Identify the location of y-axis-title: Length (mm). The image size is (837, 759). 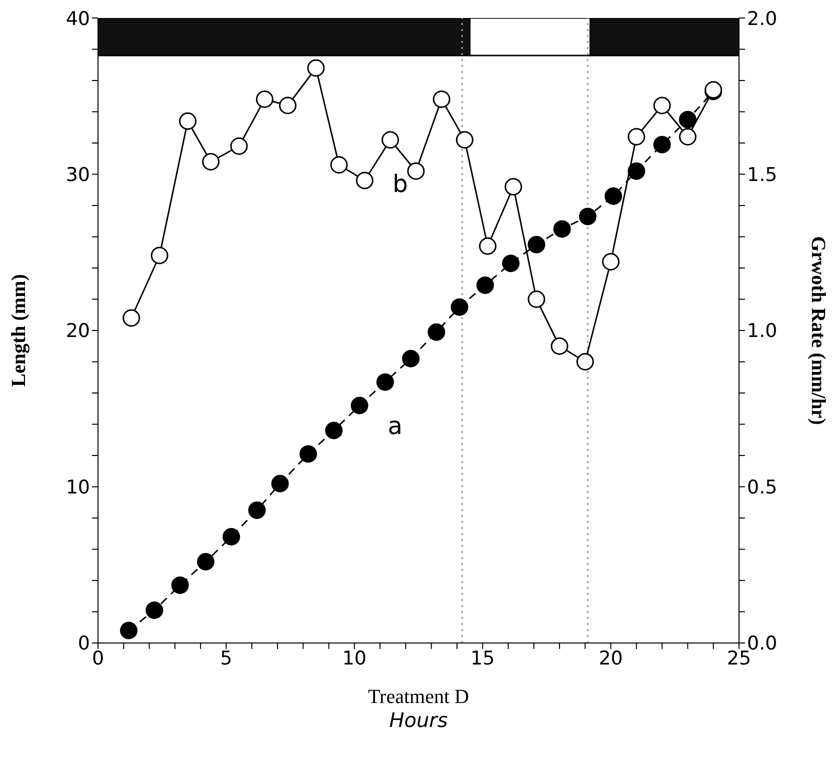
(19, 330).